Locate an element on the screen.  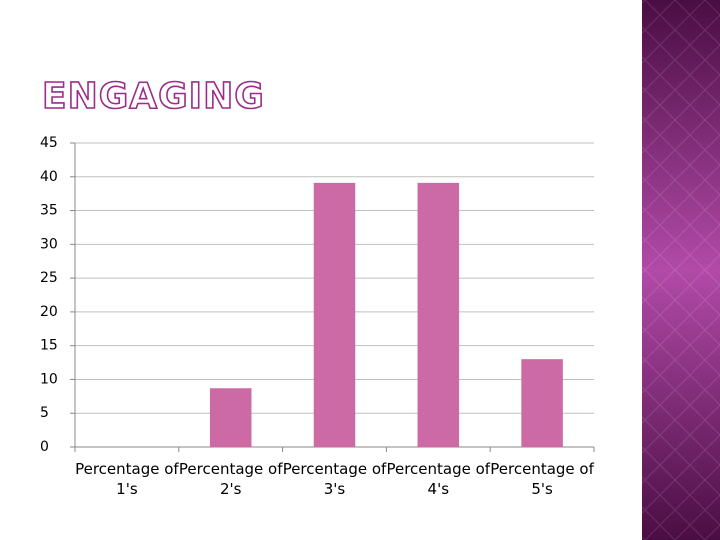
x-tick-label: Percentage of 2's is located at coordinates (230, 479).